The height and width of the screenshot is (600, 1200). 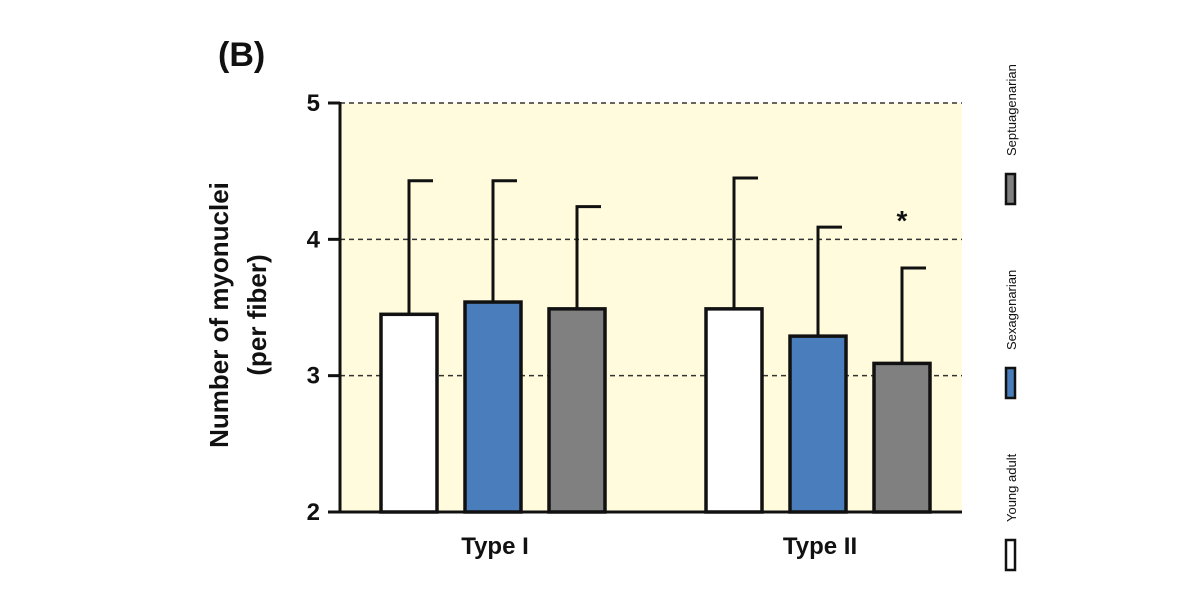 What do you see at coordinates (1011, 310) in the screenshot?
I see `legend-label-sexagenarian: Sexagenarian` at bounding box center [1011, 310].